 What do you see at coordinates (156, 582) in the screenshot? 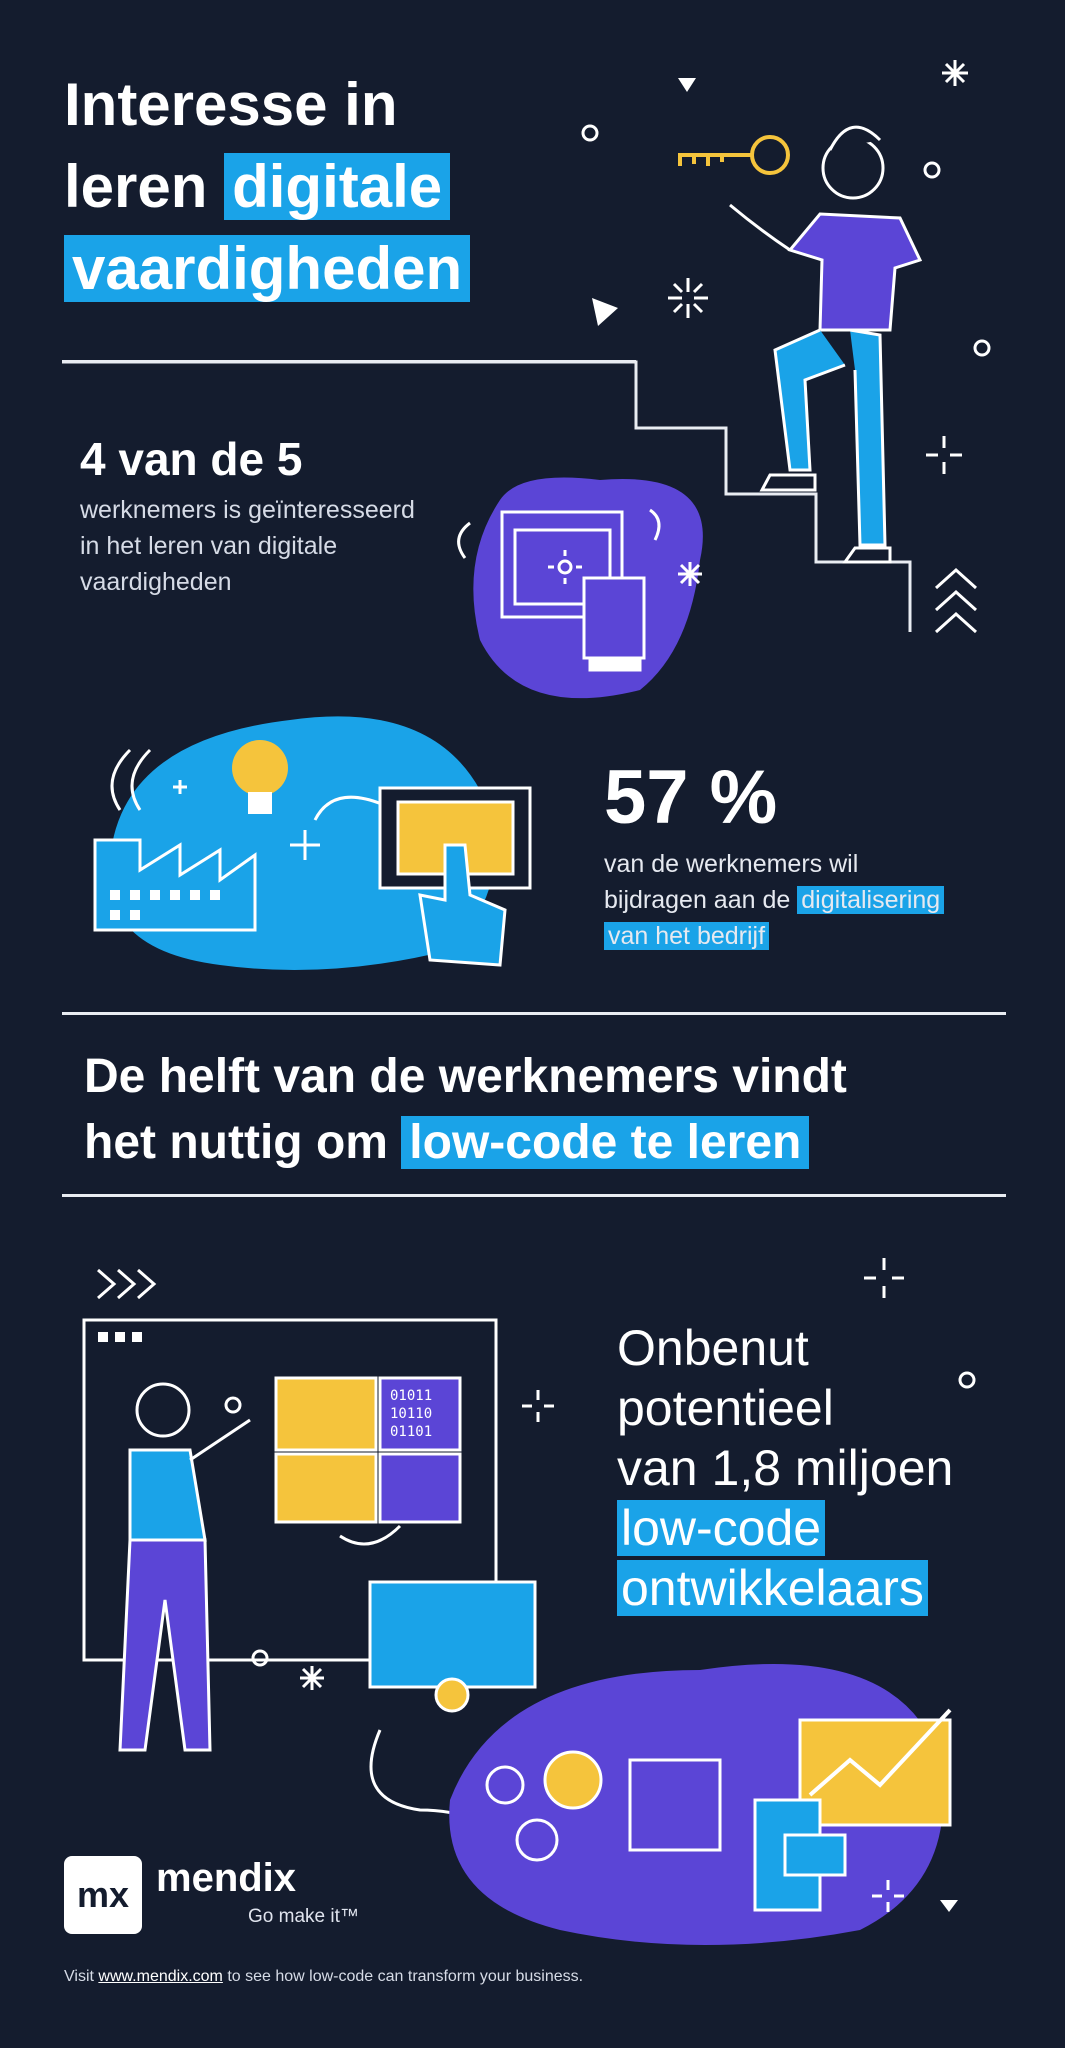
I see `stat1-line: vaardigheden` at bounding box center [156, 582].